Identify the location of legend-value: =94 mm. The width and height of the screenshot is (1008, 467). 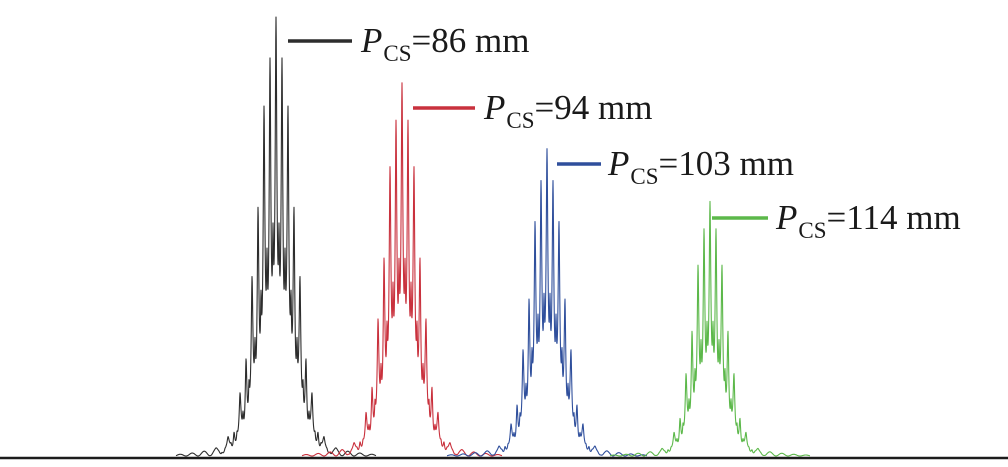
(593, 107).